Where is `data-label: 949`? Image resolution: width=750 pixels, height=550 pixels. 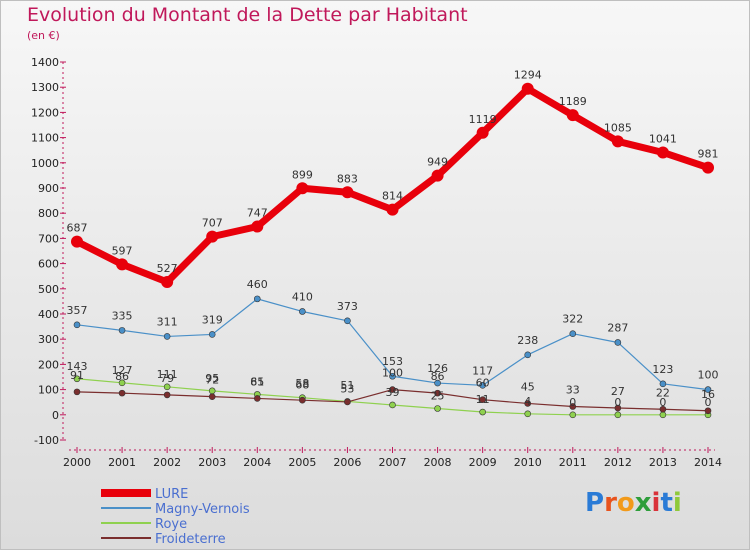 data-label: 949 is located at coordinates (437, 162).